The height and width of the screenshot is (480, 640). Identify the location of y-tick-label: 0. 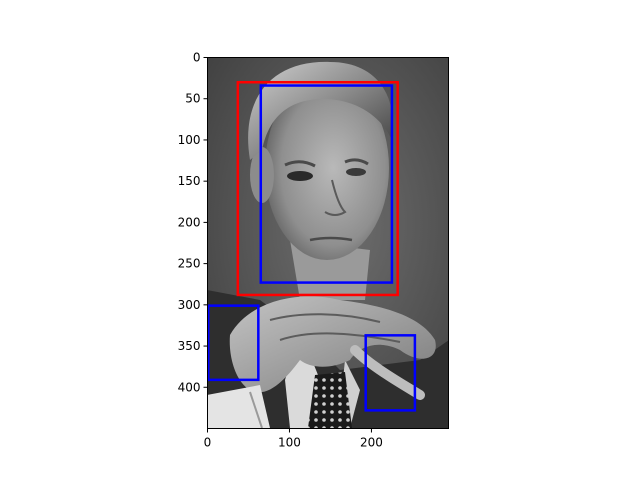
(197, 58).